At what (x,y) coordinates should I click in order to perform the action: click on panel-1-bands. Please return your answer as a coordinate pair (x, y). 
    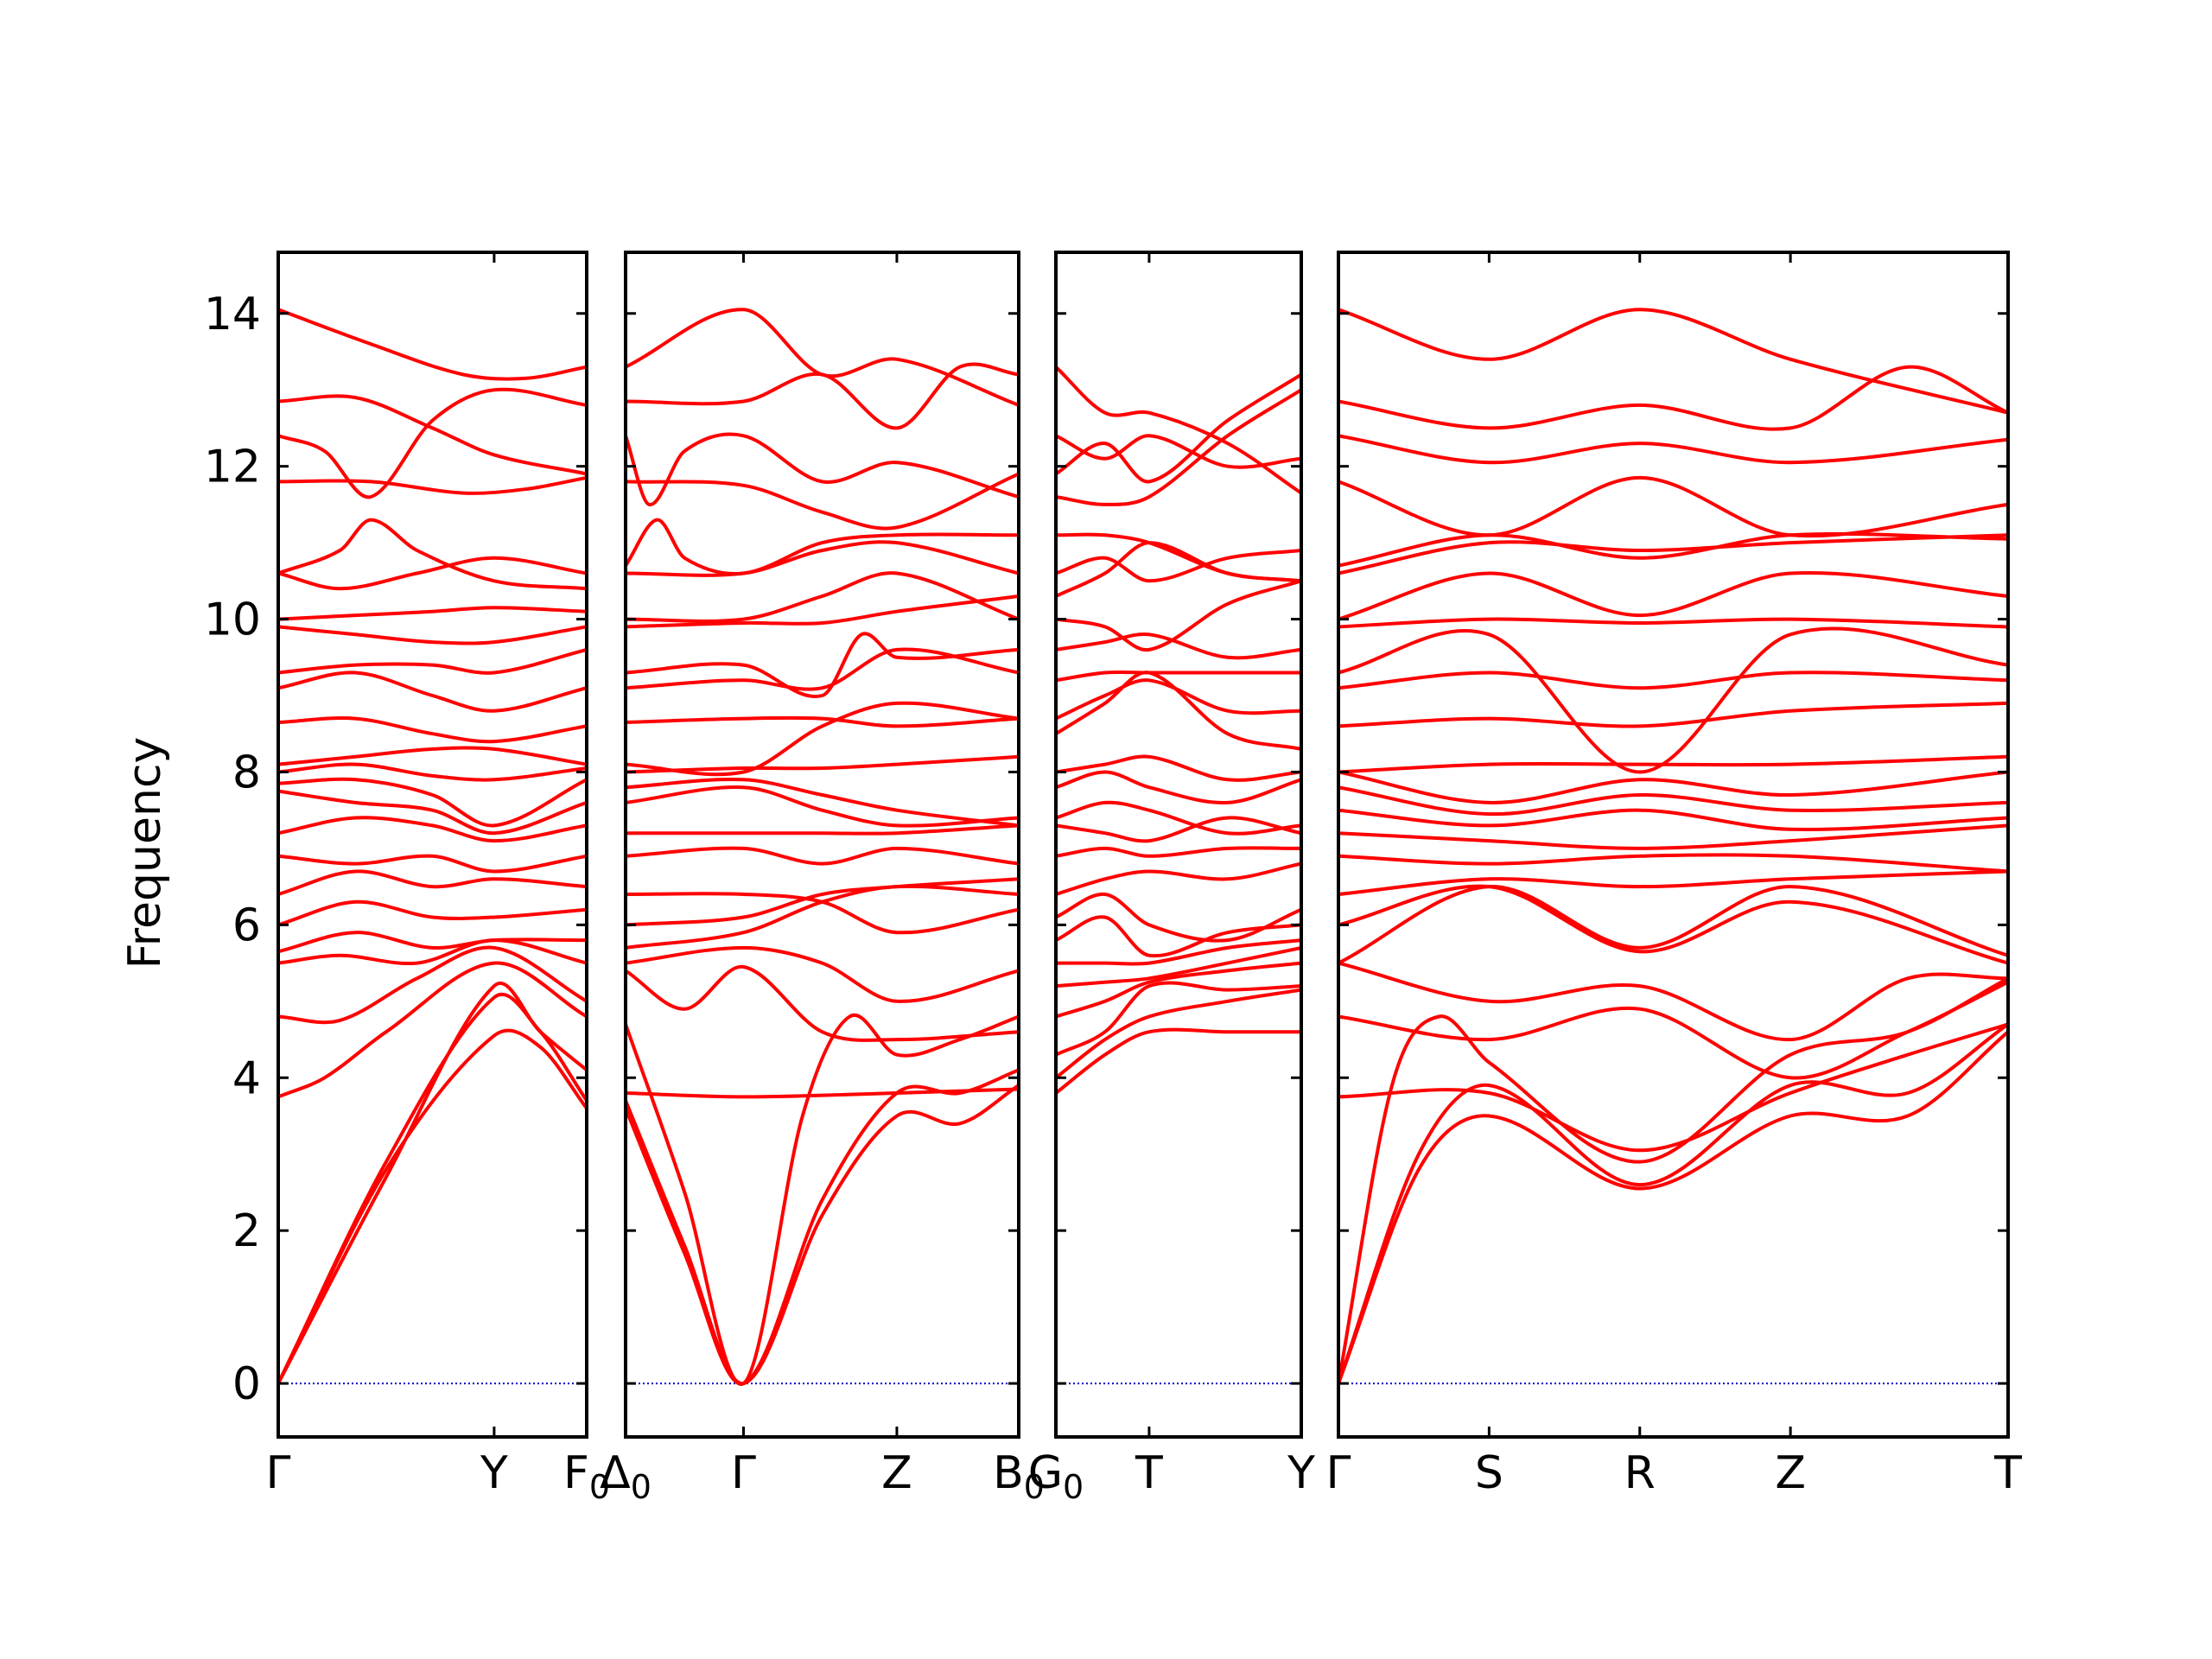
    Looking at the image, I should click on (432, 846).